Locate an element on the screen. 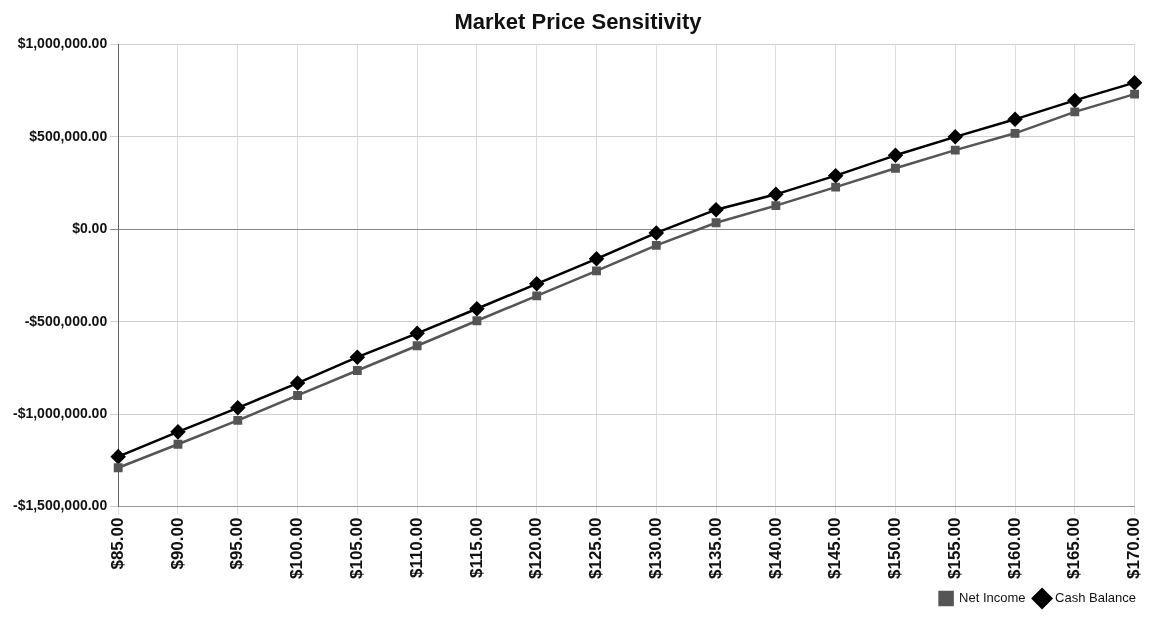 This screenshot has width=1158, height=619. x-tick-label: $120.00 is located at coordinates (536, 548).